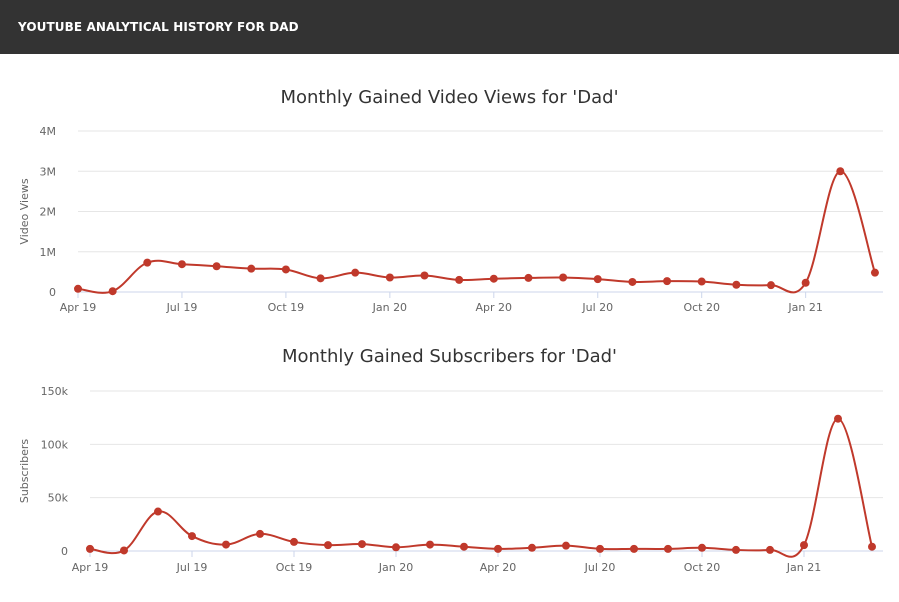  What do you see at coordinates (158, 27) in the screenshot?
I see `header-title: YOUTUBE ANALYTICAL HISTORY FOR DAD` at bounding box center [158, 27].